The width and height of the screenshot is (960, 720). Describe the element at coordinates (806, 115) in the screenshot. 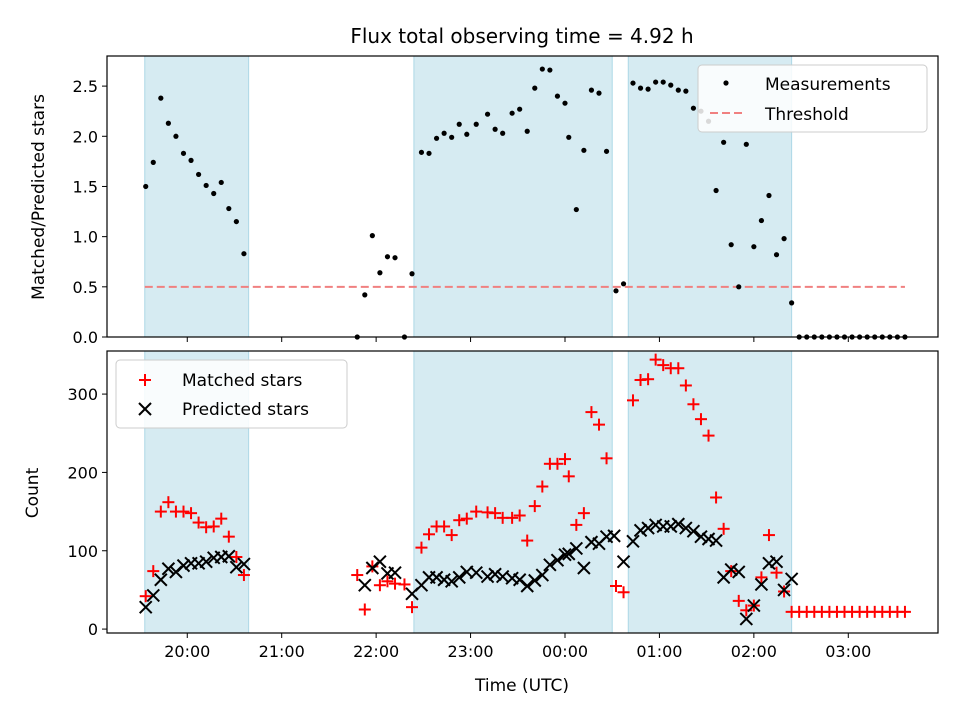

I see `threshold-legend-label: Threshold` at that location.